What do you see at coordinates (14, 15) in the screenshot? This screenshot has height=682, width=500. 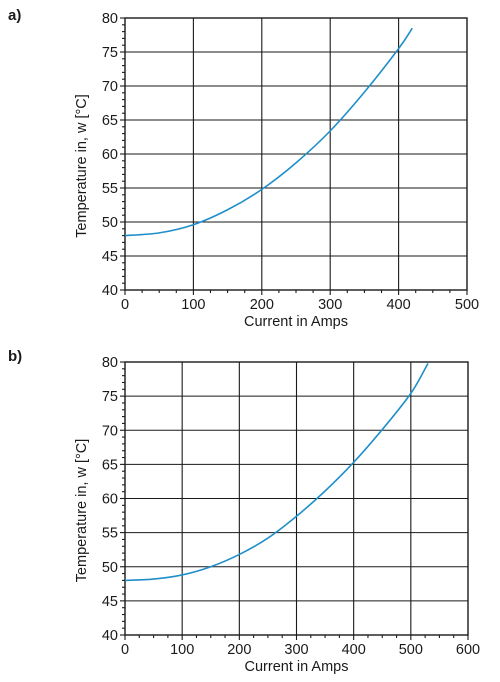 I see `panel-label: a)` at bounding box center [14, 15].